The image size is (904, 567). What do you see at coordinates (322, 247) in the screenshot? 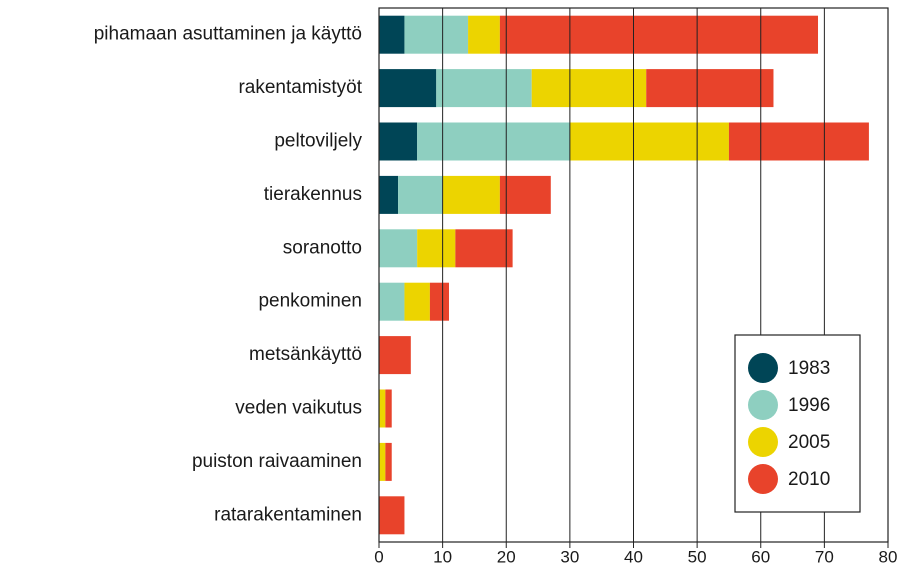
I see `y-tick-label: soranotto` at bounding box center [322, 247].